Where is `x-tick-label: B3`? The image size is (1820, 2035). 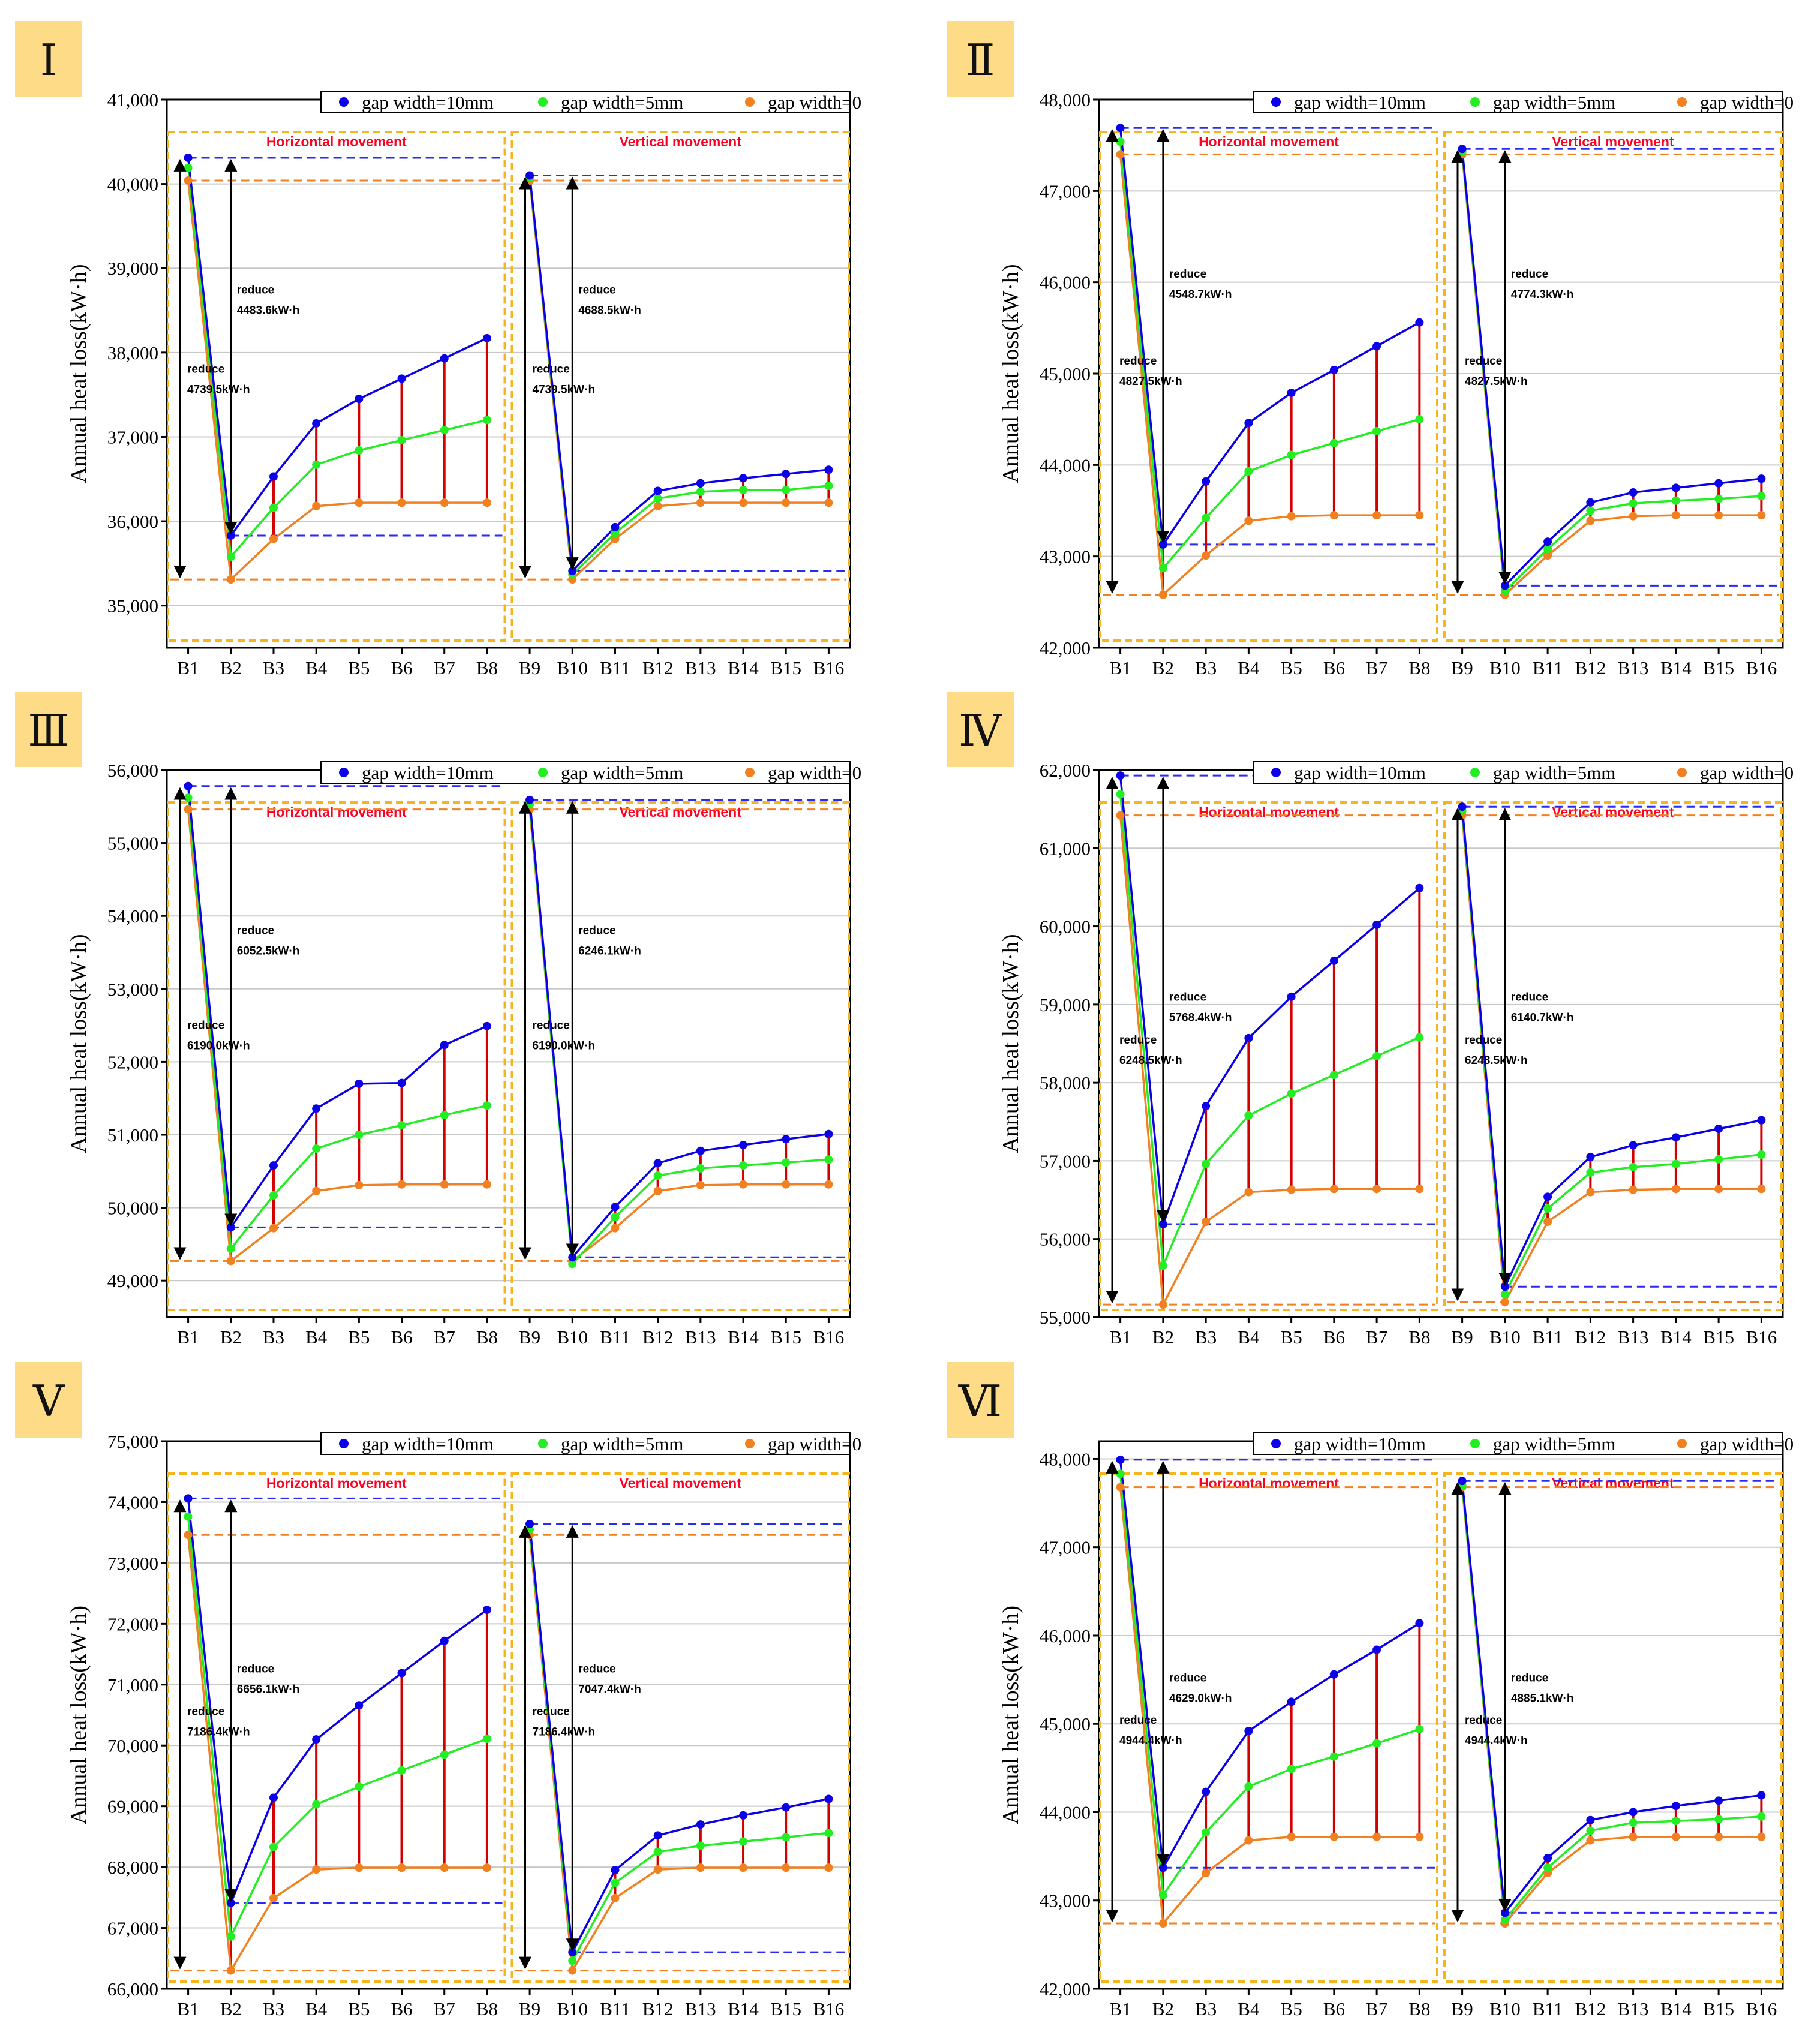
x-tick-label: B3 is located at coordinates (1206, 667).